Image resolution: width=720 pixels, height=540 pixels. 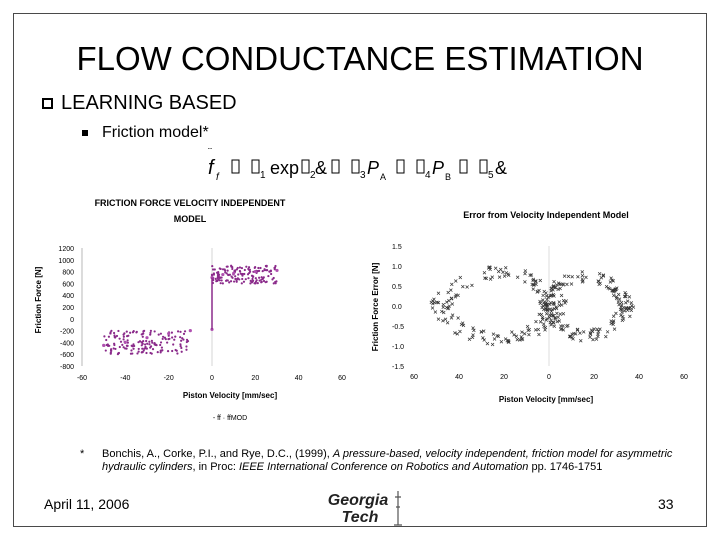 What do you see at coordinates (68, 308) in the screenshot?
I see `chart-left-ytick: 200` at bounding box center [68, 308].